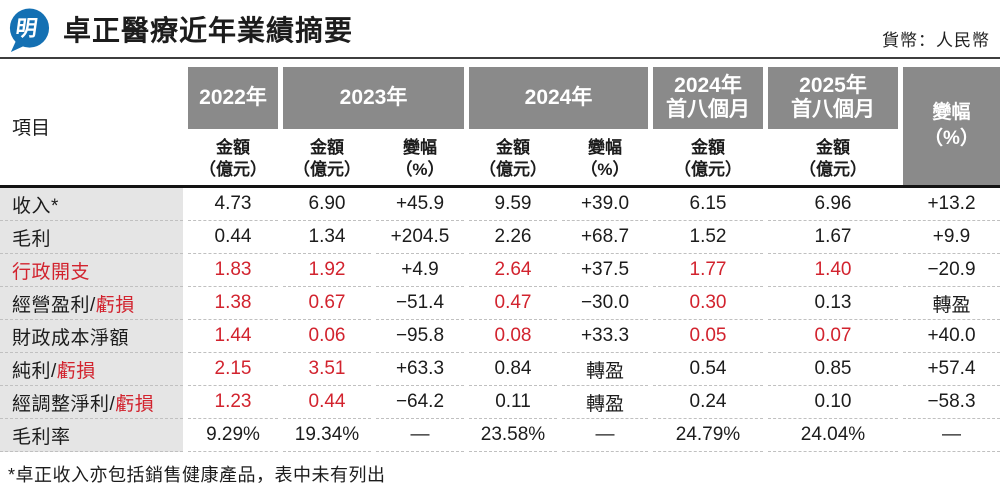  What do you see at coordinates (951, 402) in the screenshot?
I see `value-cell: −58.3` at bounding box center [951, 402].